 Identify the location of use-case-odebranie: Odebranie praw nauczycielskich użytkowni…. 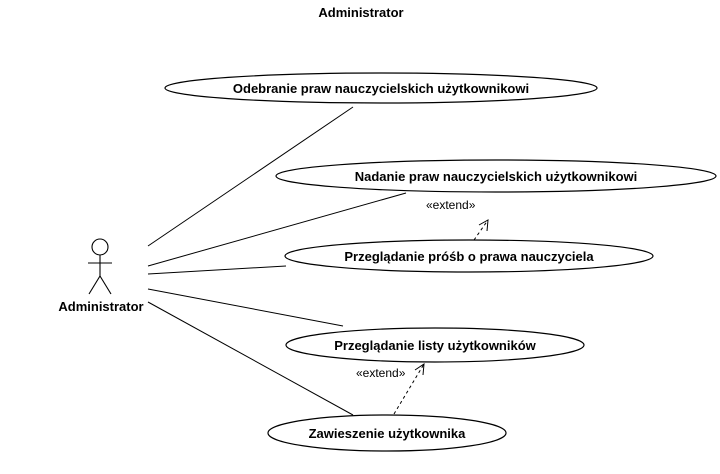
(381, 88).